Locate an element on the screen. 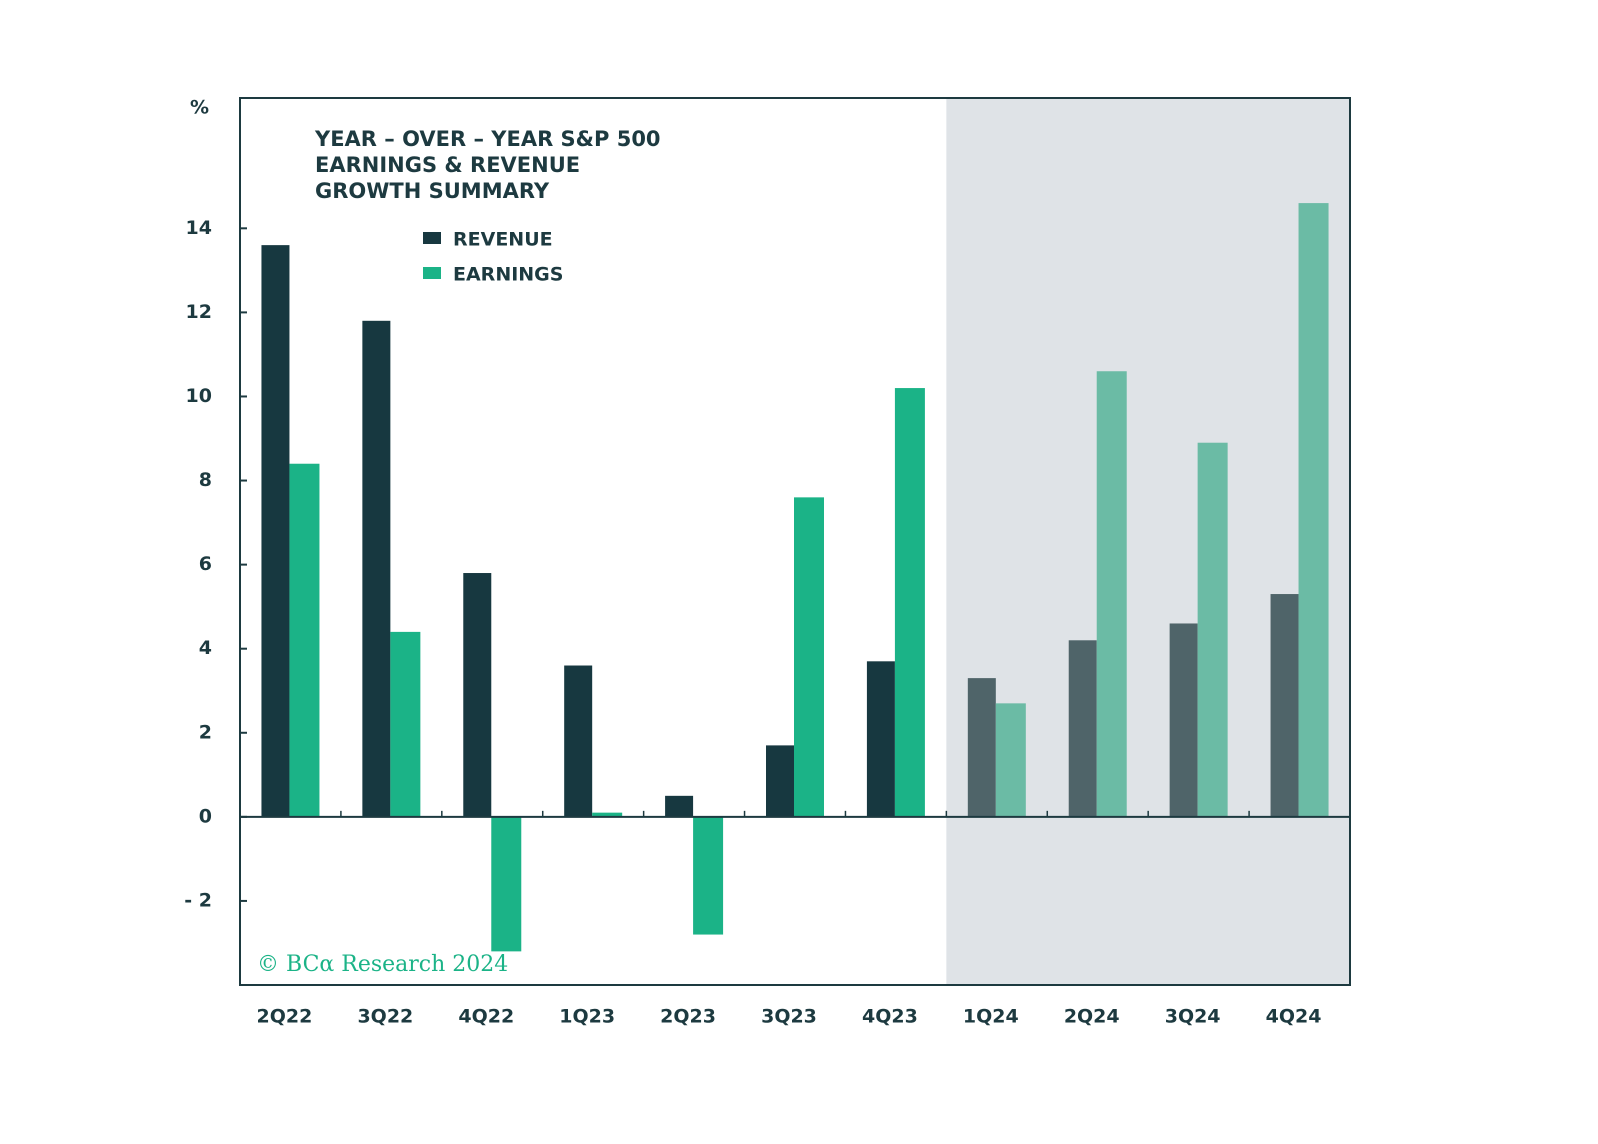  y-tick-label: 2 is located at coordinates (205, 732).